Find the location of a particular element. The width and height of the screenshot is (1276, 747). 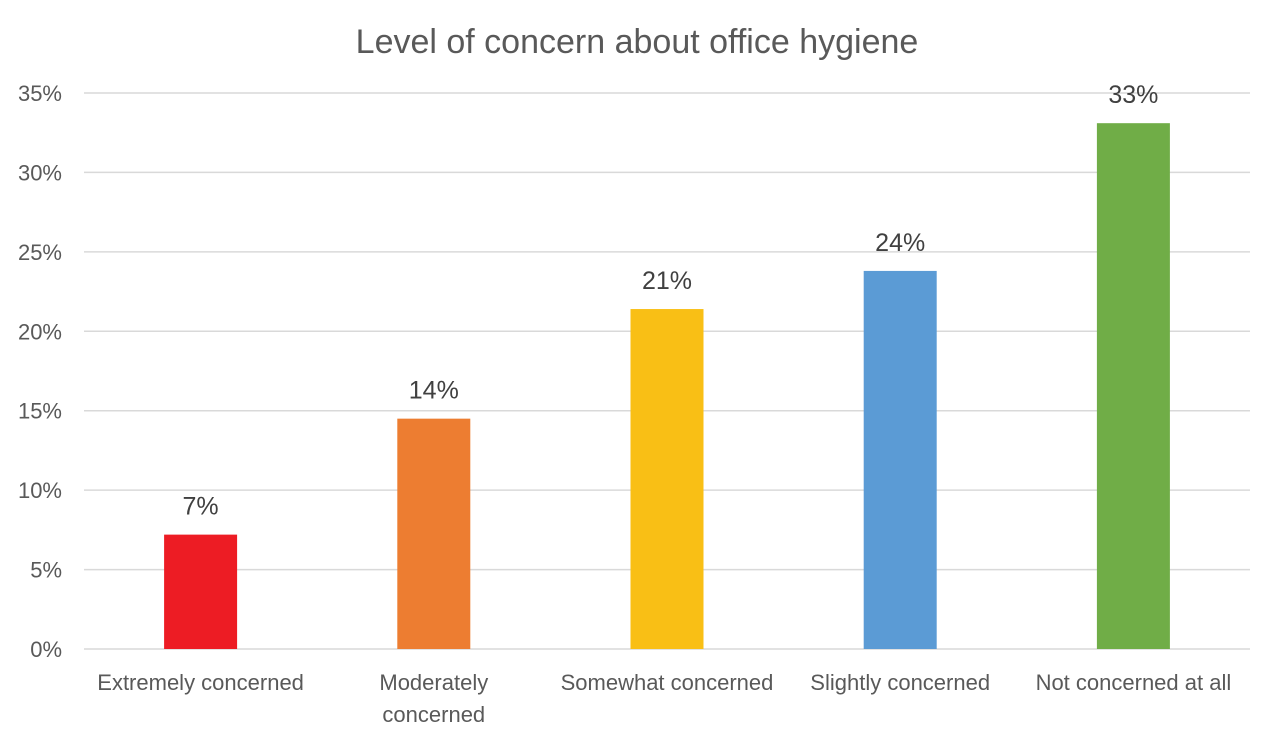

category-label-line: Not concerned at all is located at coordinates (1134, 682).